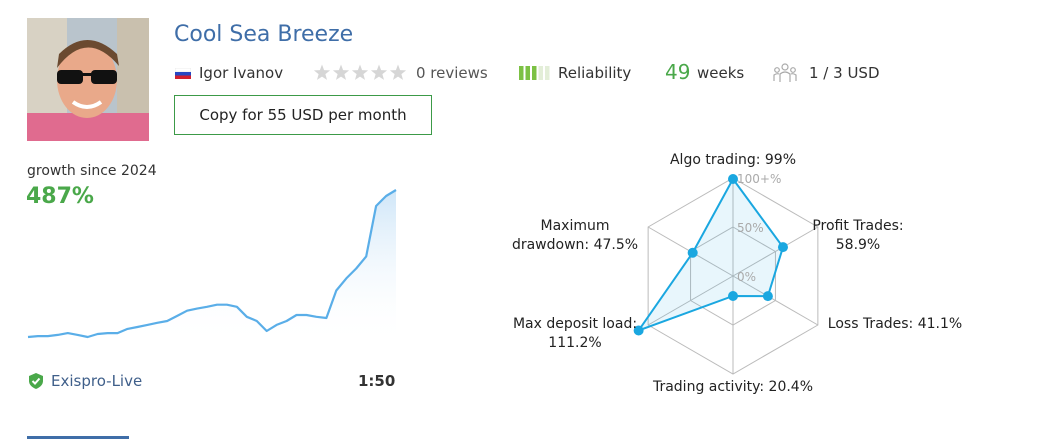 Image resolution: width=1043 pixels, height=440 pixels. What do you see at coordinates (759, 179) in the screenshot?
I see `radar-tick-label: 100+%` at bounding box center [759, 179].